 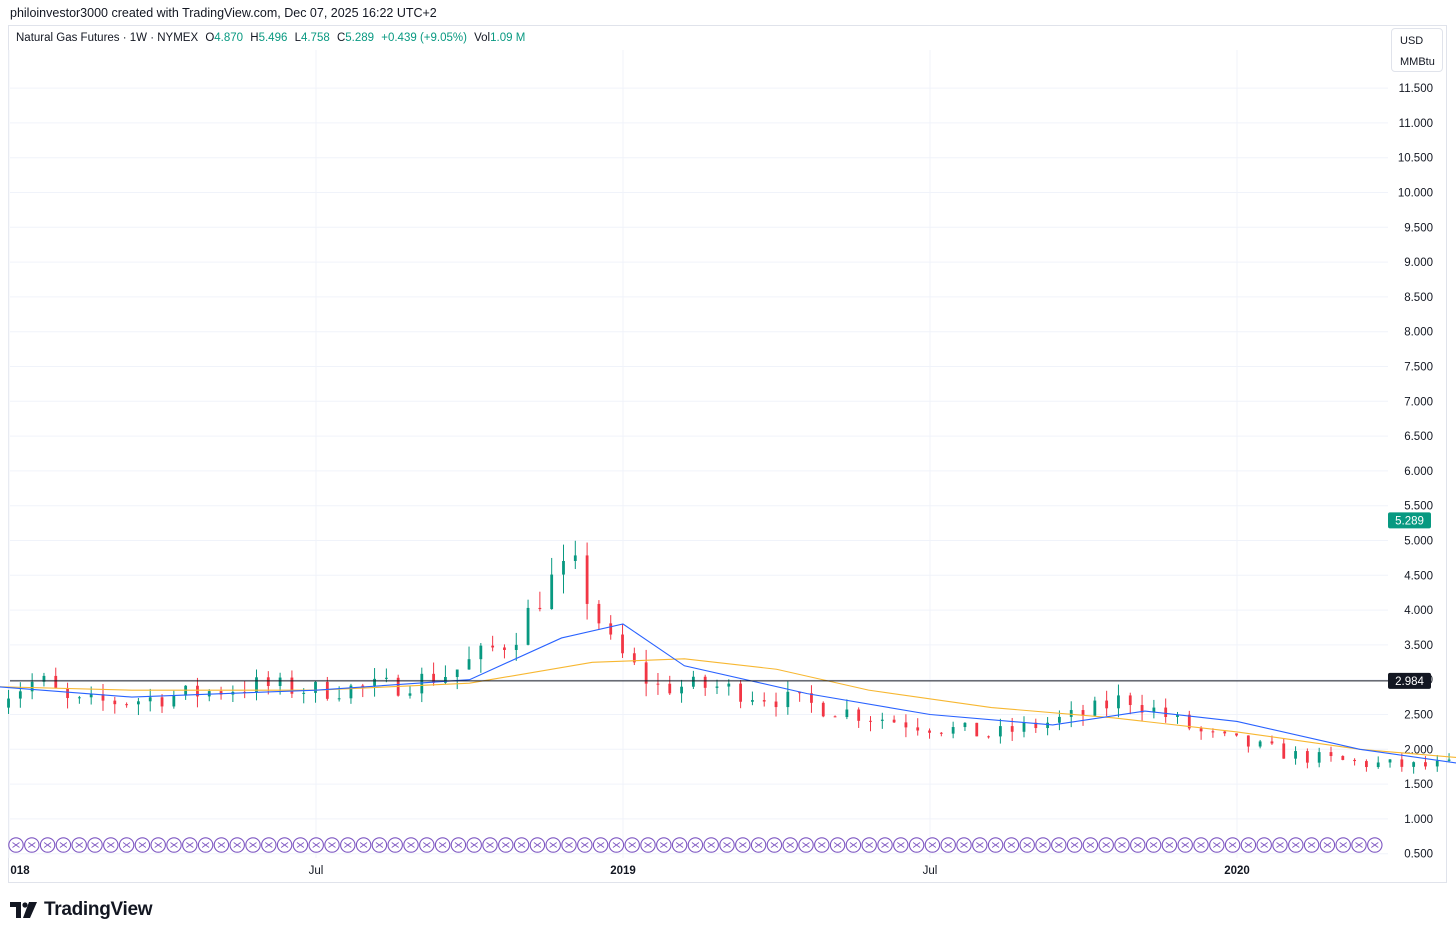 I want to click on y-tick-label: 9.500, so click(x=1418, y=228).